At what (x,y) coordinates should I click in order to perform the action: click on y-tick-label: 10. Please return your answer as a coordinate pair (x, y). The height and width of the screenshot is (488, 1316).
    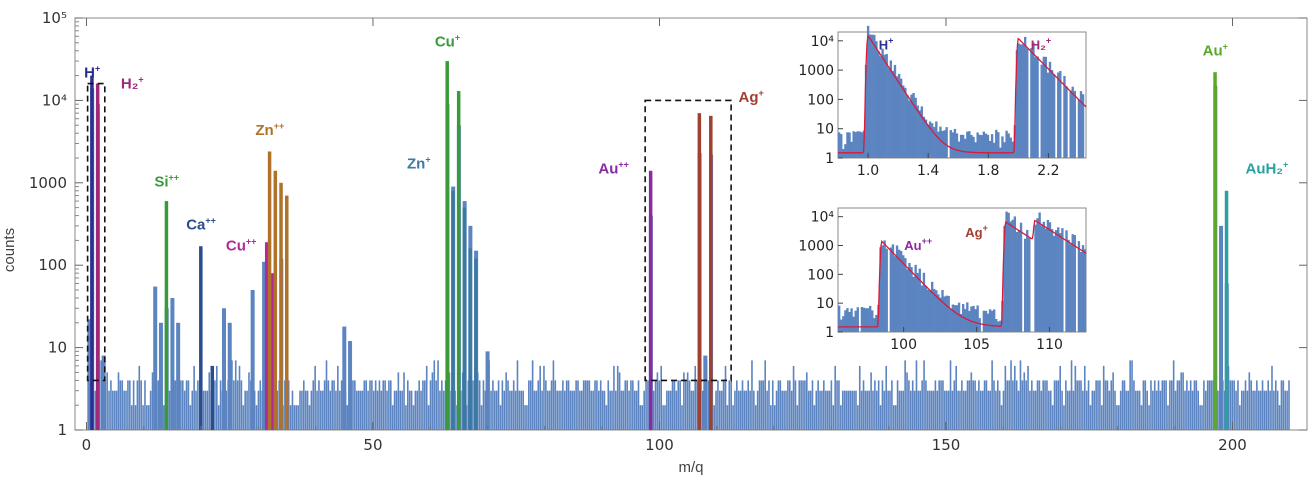
    Looking at the image, I should click on (57, 348).